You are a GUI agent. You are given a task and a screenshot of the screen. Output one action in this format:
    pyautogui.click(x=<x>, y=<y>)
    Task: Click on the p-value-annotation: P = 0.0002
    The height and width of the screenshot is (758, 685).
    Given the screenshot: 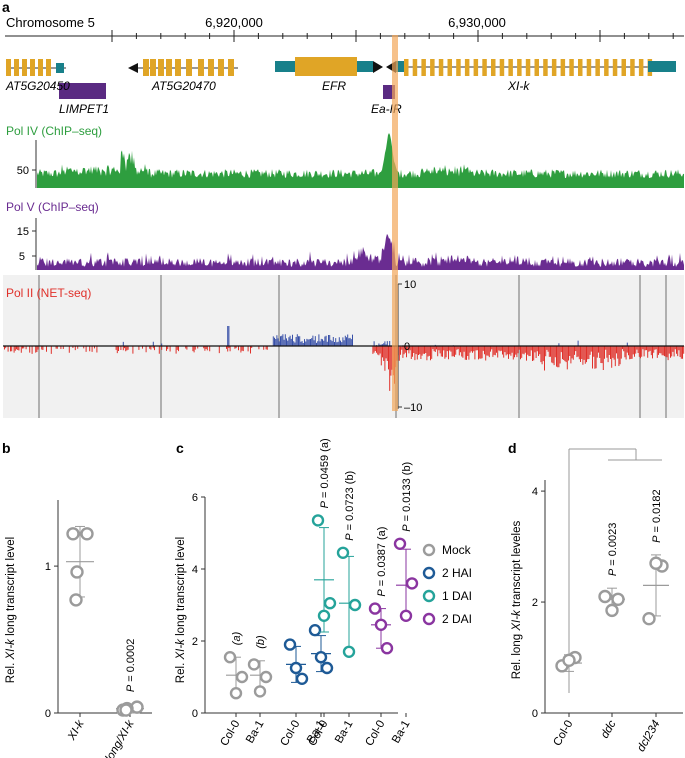 What is the action you would take?
    pyautogui.click(x=131, y=666)
    